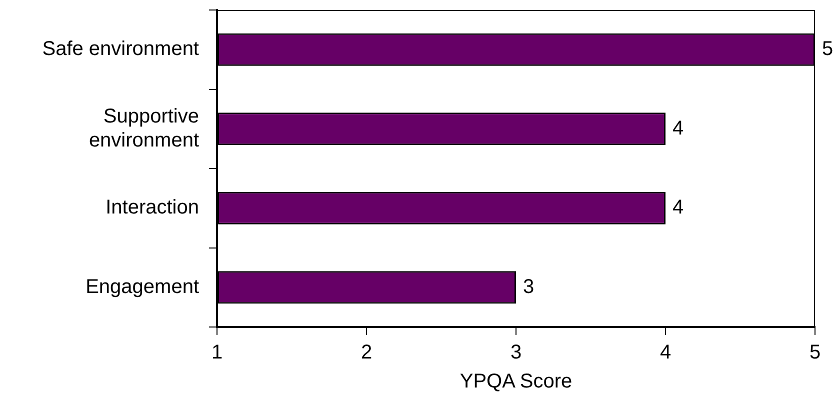  Describe the element at coordinates (828, 49) in the screenshot. I see `data-label: 5` at that location.